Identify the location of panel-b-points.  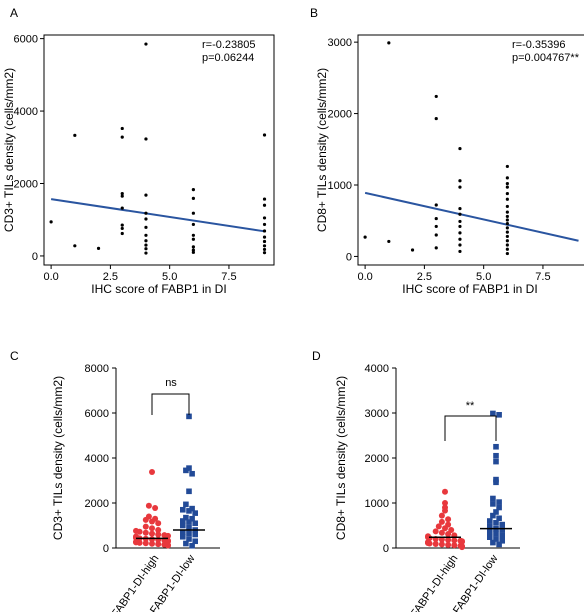
(436, 148).